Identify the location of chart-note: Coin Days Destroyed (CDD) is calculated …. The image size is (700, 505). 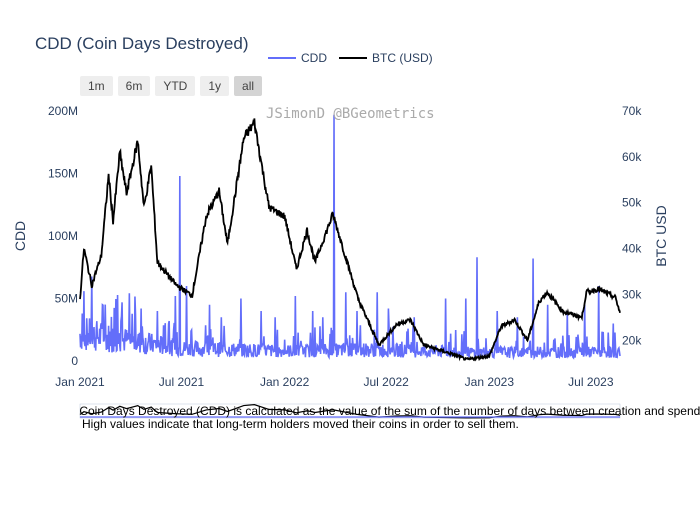
(388, 417).